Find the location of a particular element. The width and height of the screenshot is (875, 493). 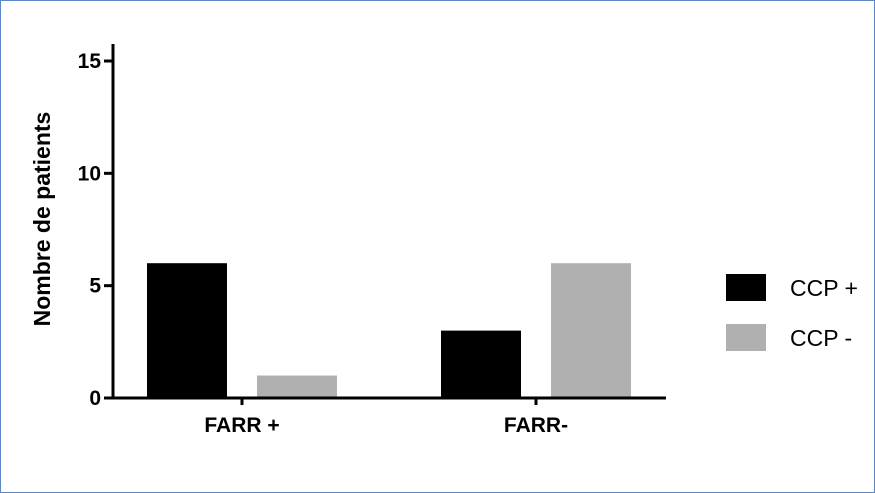

y-ticks-layer: 0 5 10 15 is located at coordinates (95, 230).